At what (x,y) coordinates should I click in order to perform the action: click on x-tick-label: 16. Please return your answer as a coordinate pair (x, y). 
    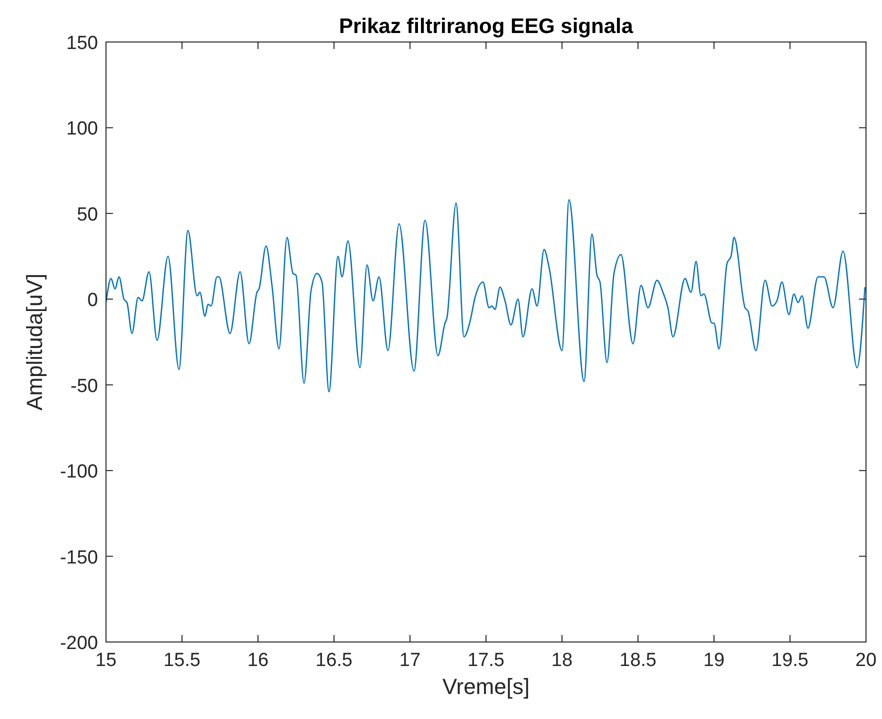
    Looking at the image, I should click on (258, 660).